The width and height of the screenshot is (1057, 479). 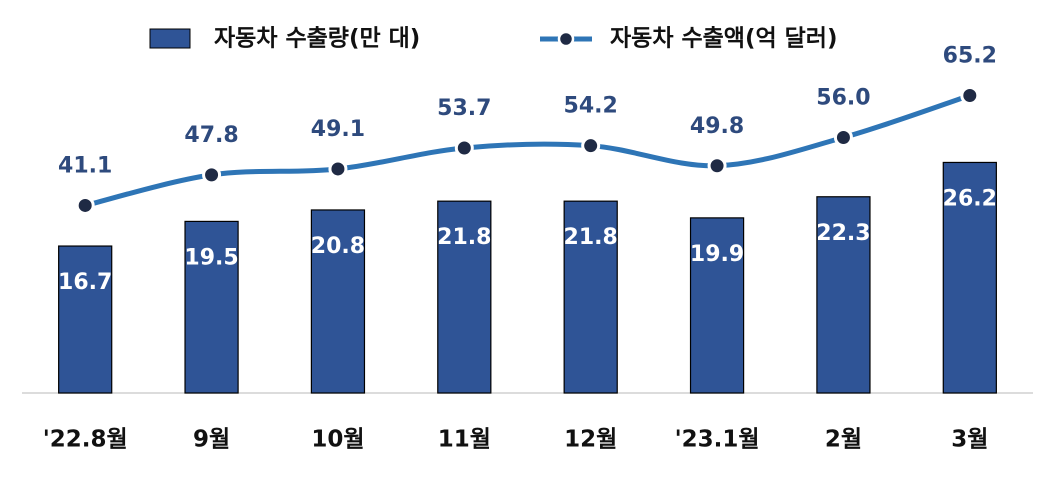 What do you see at coordinates (723, 39) in the screenshot?
I see `legend-label: 자동차 수출액(억 달러)` at bounding box center [723, 39].